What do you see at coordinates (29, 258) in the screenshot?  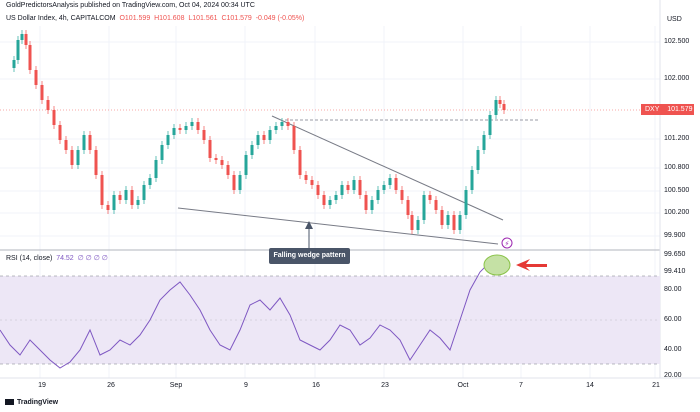 I see `rsi-name: RSI (14, close)` at bounding box center [29, 258].